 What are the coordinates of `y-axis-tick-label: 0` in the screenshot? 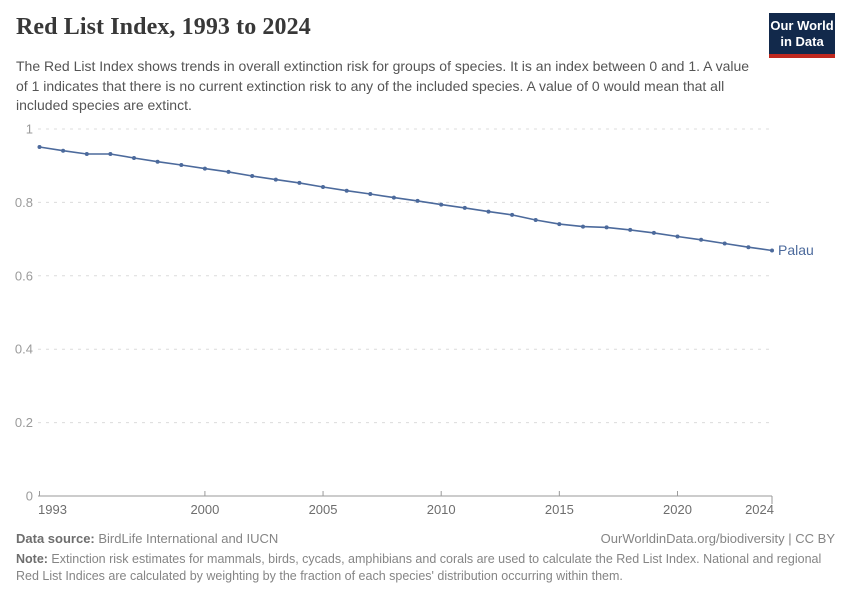 It's located at (29, 496).